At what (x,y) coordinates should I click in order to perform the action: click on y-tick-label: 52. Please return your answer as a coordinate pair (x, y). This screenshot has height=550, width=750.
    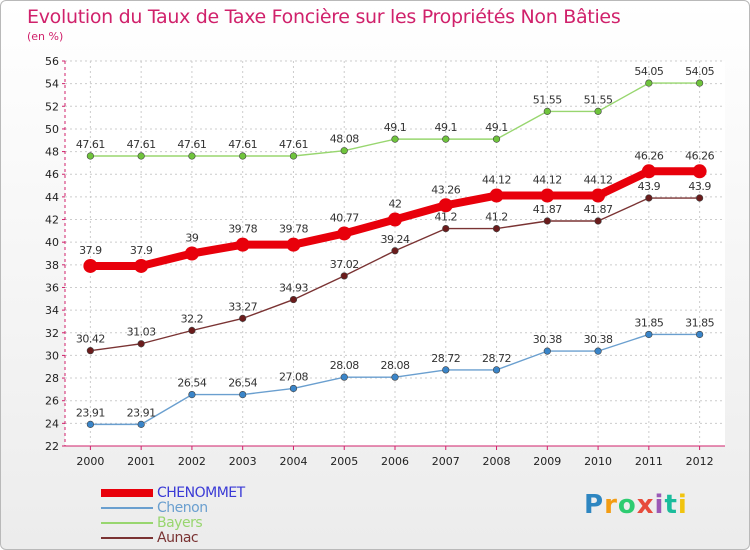
    Looking at the image, I should click on (52, 106).